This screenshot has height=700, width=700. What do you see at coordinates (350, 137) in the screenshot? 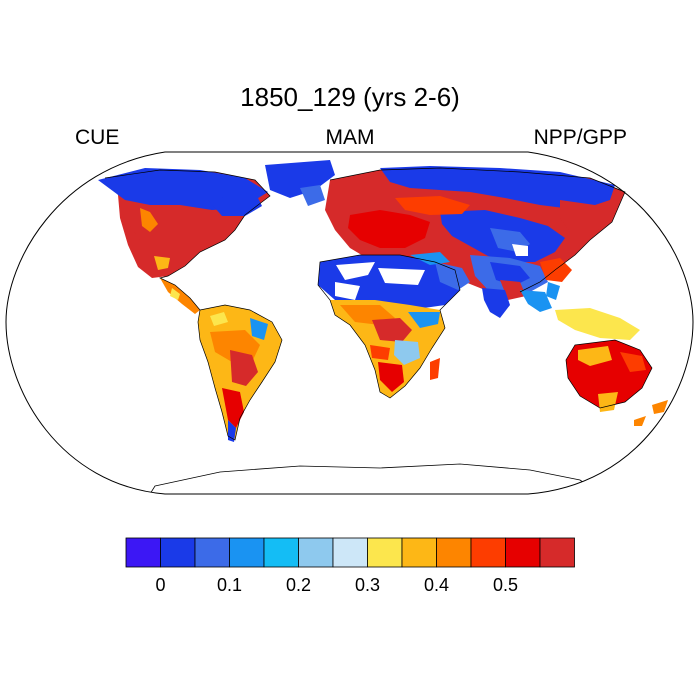
I see `season-label: MAM` at bounding box center [350, 137].